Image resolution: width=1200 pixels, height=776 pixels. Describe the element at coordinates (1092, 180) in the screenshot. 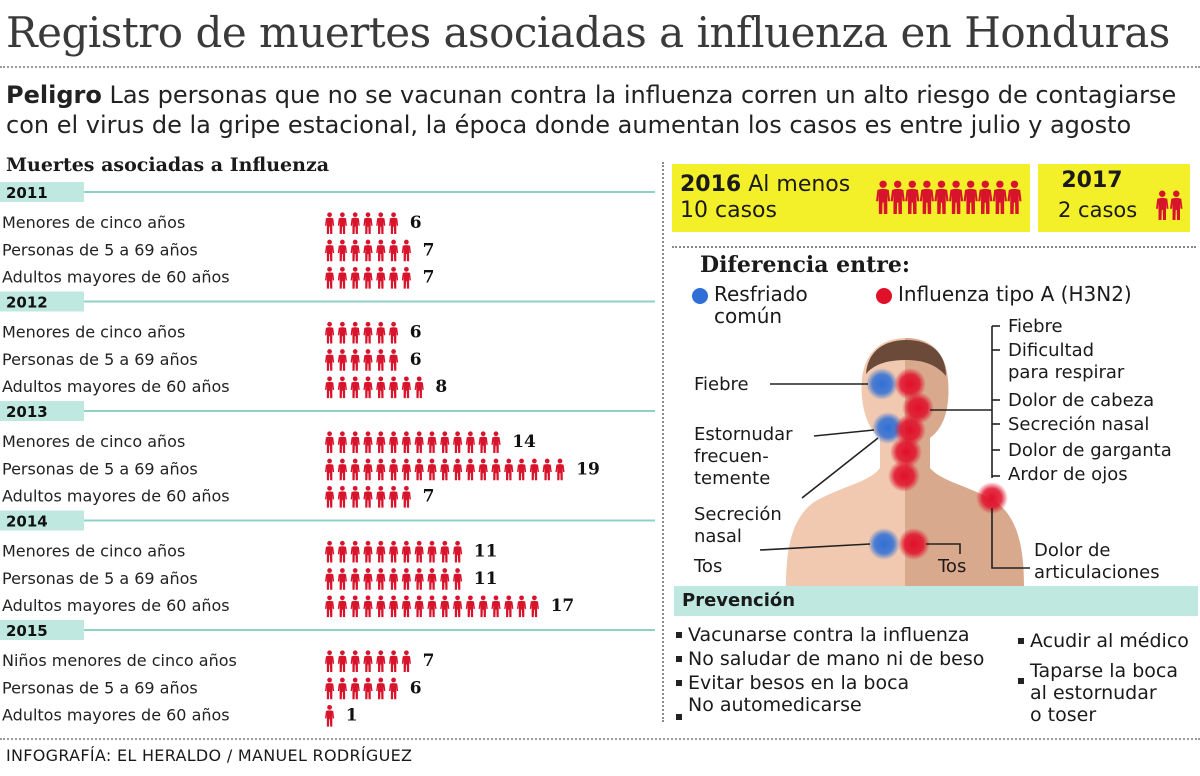

I see `summary-2017-year: 2017` at that location.